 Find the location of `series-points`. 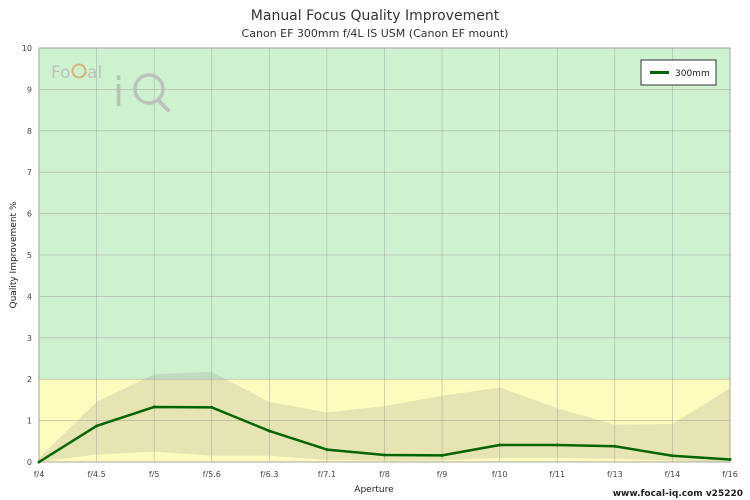

series-points is located at coordinates (384, 434).